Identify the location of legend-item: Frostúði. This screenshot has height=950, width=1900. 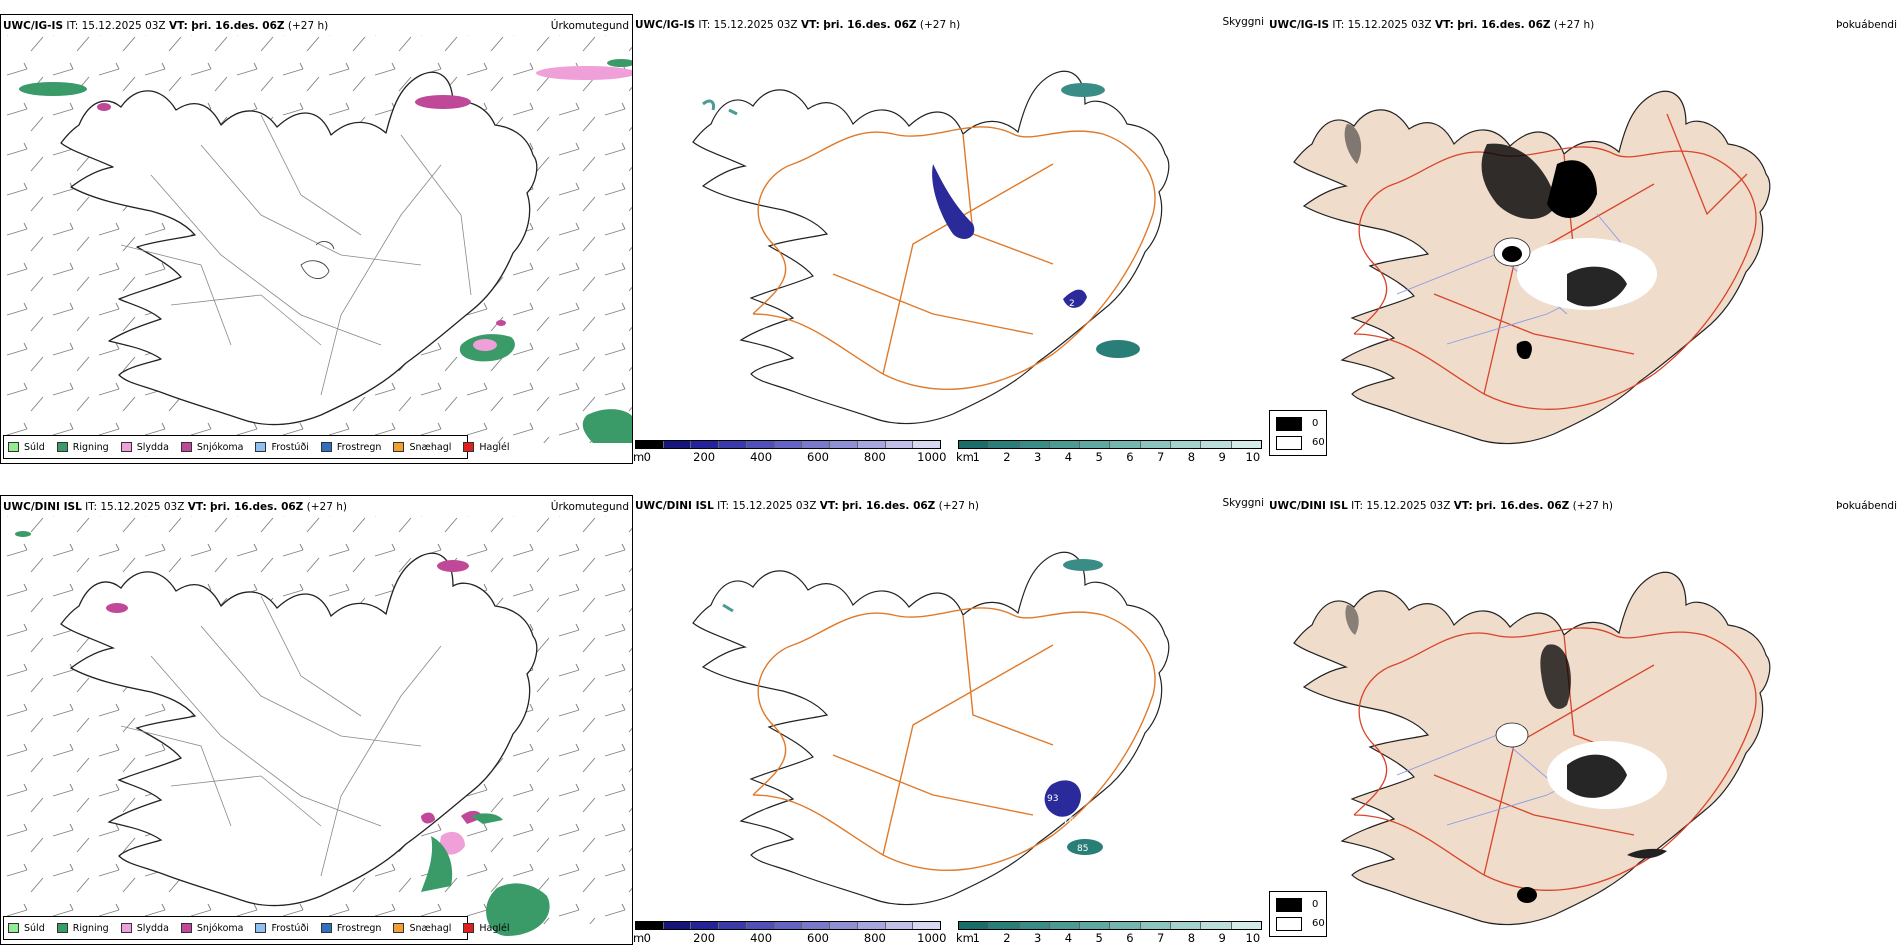
(282, 447).